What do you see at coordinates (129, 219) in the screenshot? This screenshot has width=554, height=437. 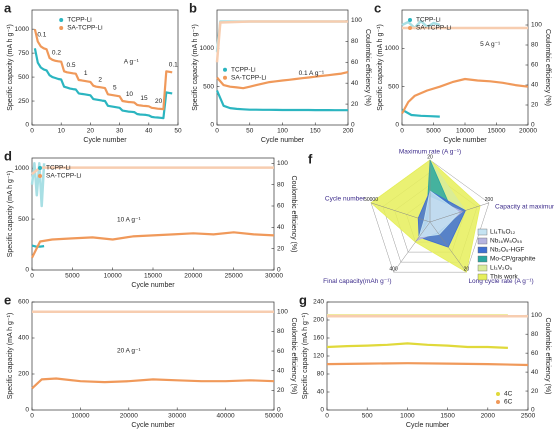 I see `annotation: 10 A g⁻¹` at bounding box center [129, 219].